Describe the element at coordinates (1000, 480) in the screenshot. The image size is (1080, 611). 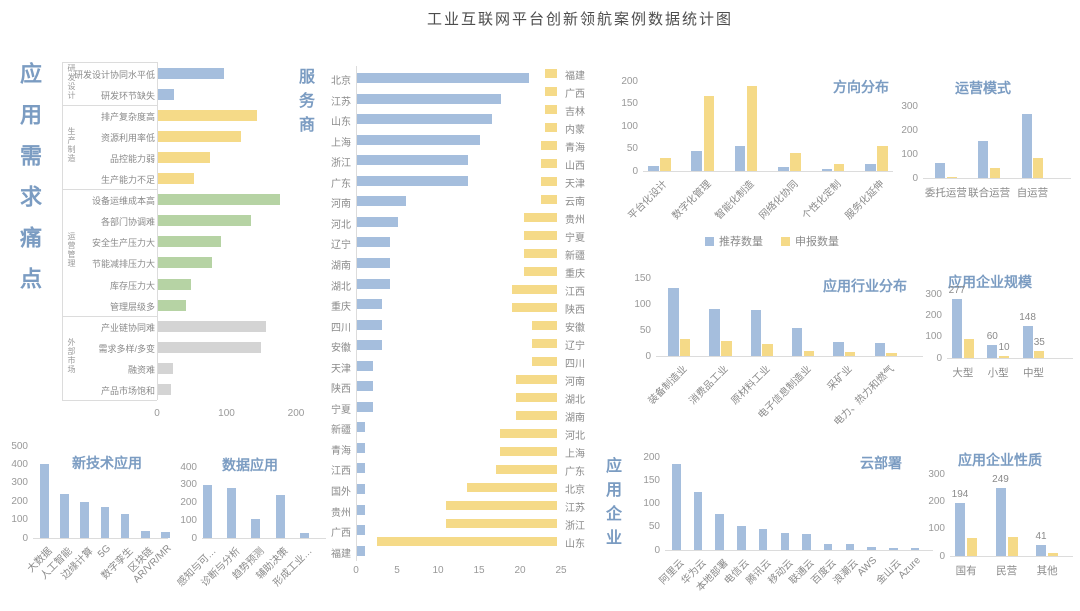
I see `value-label: 249` at that location.